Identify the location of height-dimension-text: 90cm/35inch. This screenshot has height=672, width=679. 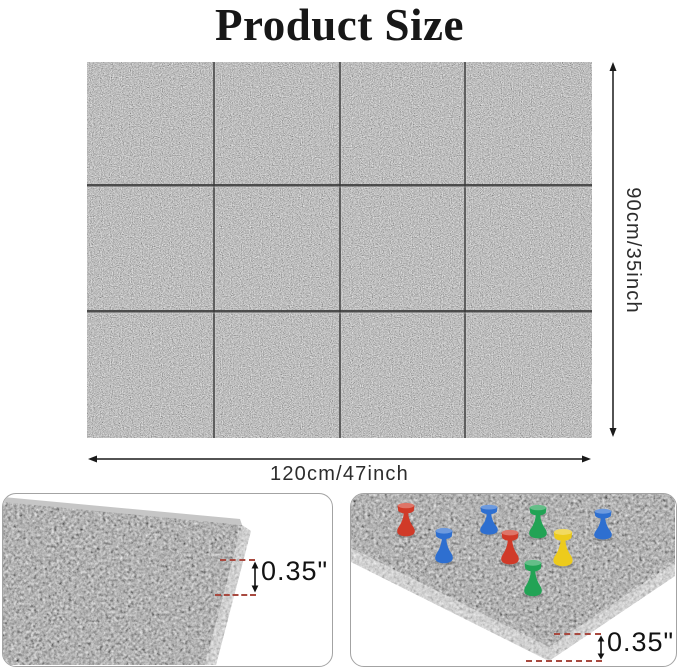
(632, 250).